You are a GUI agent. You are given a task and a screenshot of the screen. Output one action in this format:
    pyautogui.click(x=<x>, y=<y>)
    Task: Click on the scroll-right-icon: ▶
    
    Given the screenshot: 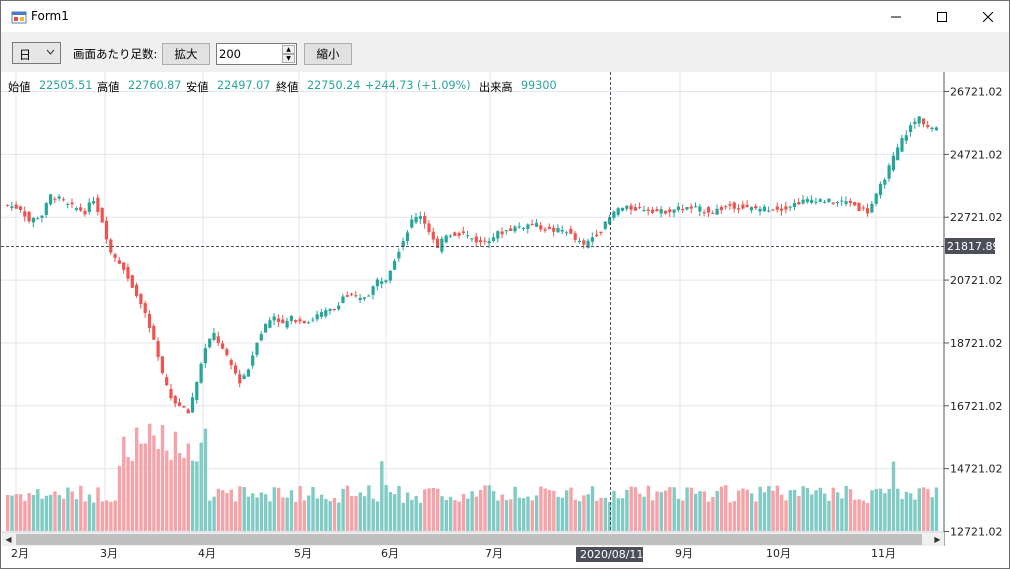 What is the action you would take?
    pyautogui.click(x=937, y=539)
    